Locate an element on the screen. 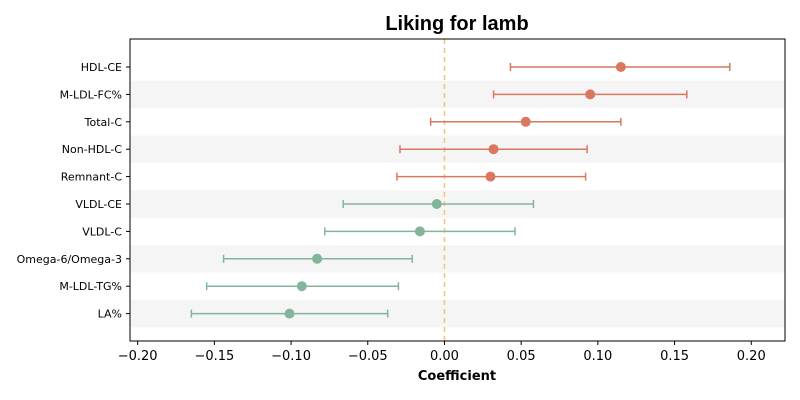 This screenshot has height=400, width=800. x-axis: −0.20 −0.15 −0.10 −0.05 0.00 0.05 0.10 0.15 0.20 is located at coordinates (442, 352).